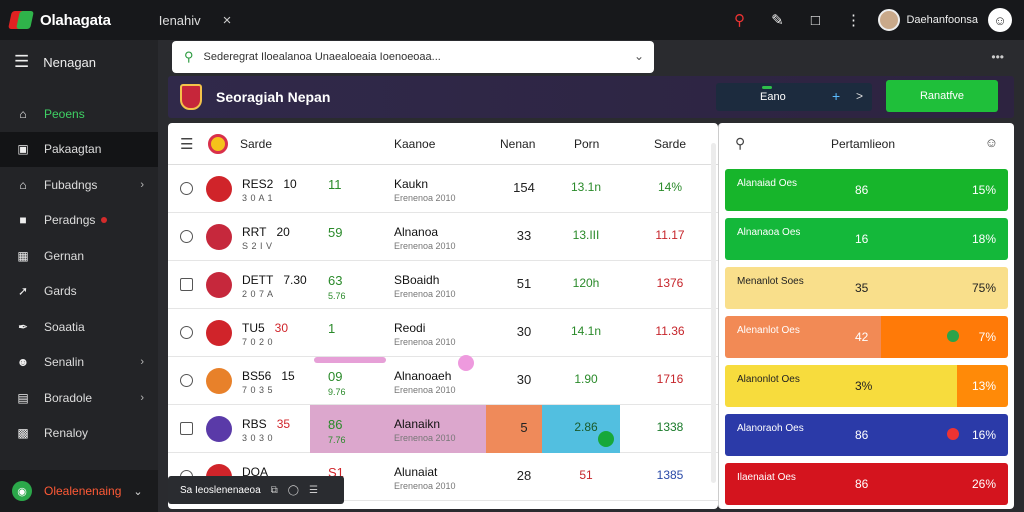 The width and height of the screenshot is (1024, 512). I want to click on team-name: Reodi, so click(409, 328).